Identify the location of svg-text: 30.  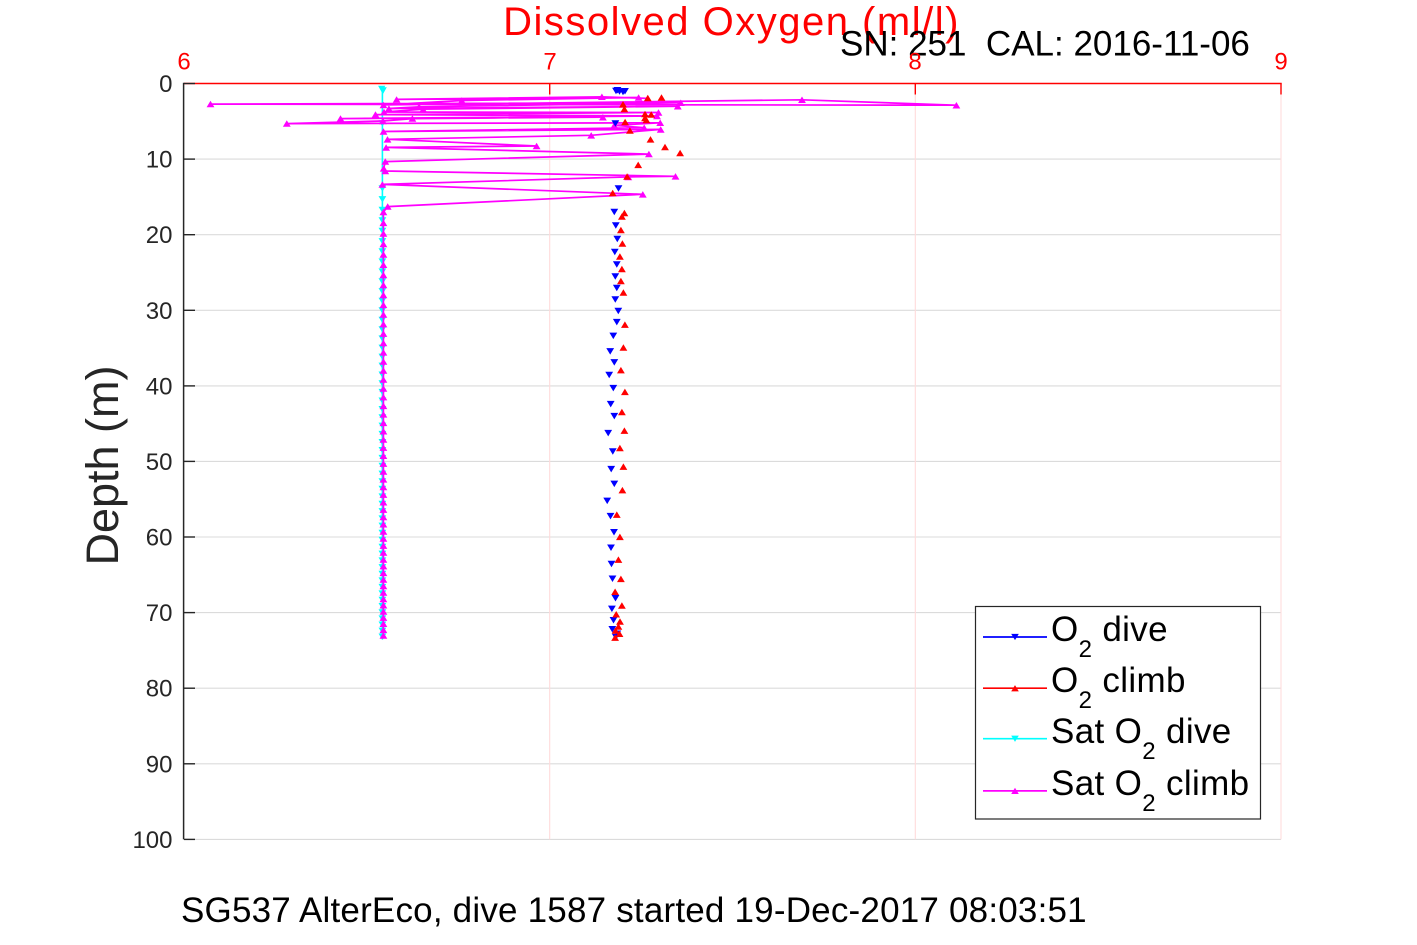
(159, 311).